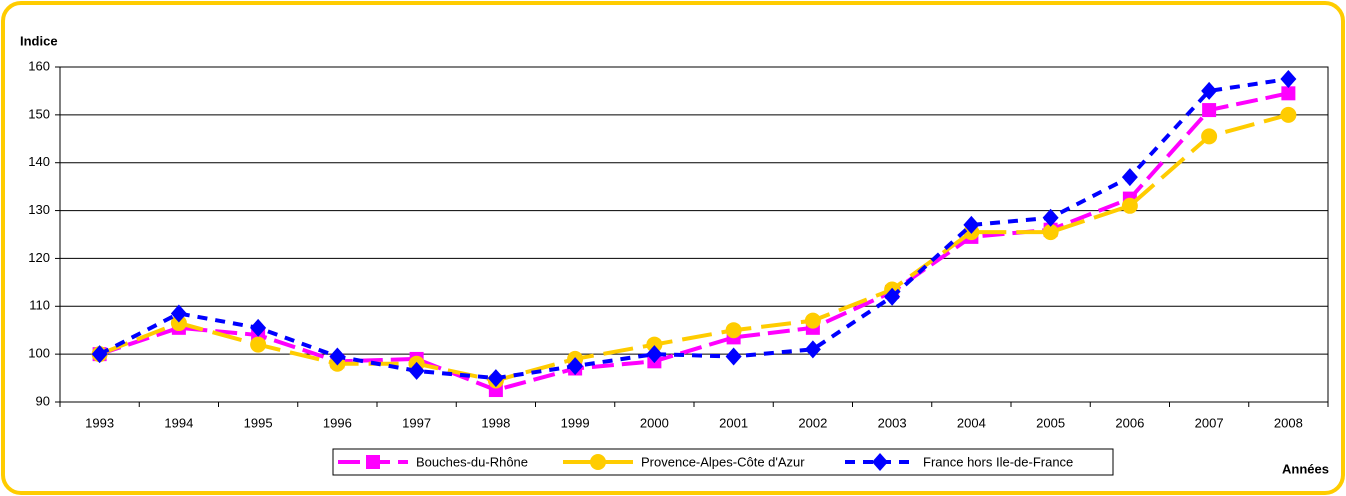 This screenshot has width=1346, height=496. I want to click on x-tick-label: 1999, so click(575, 422).